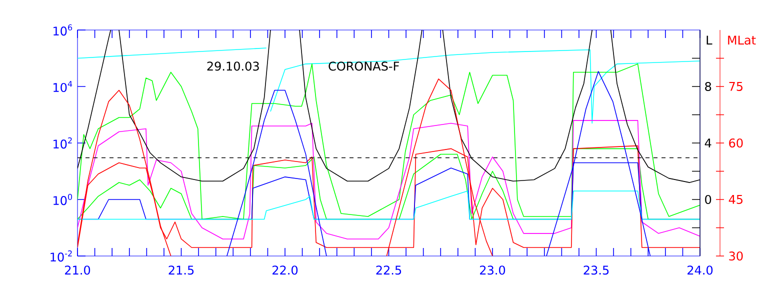 The width and height of the screenshot is (778, 300). I want to click on x-tick-label: 23.0, so click(493, 270).